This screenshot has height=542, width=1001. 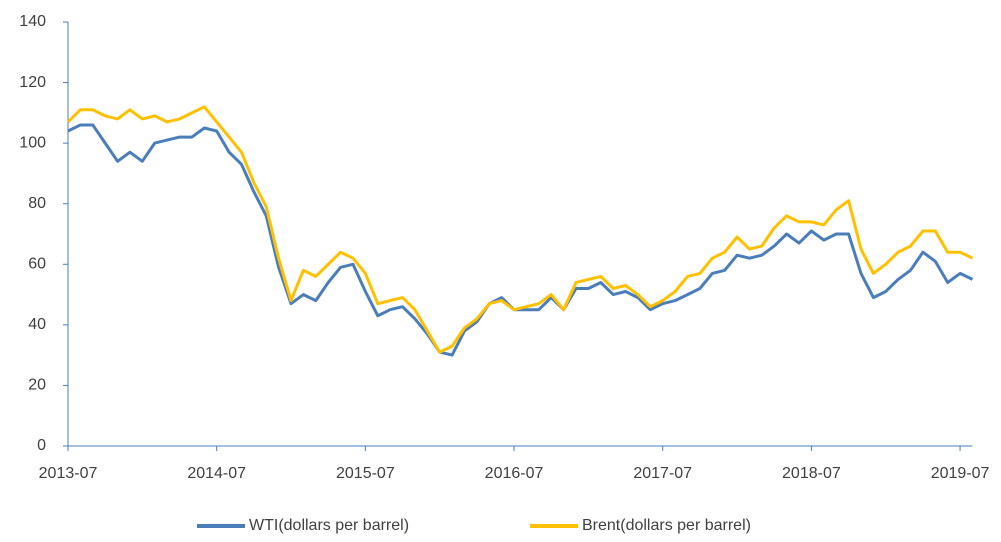 I want to click on y-tick-label: 0, so click(x=41, y=445).